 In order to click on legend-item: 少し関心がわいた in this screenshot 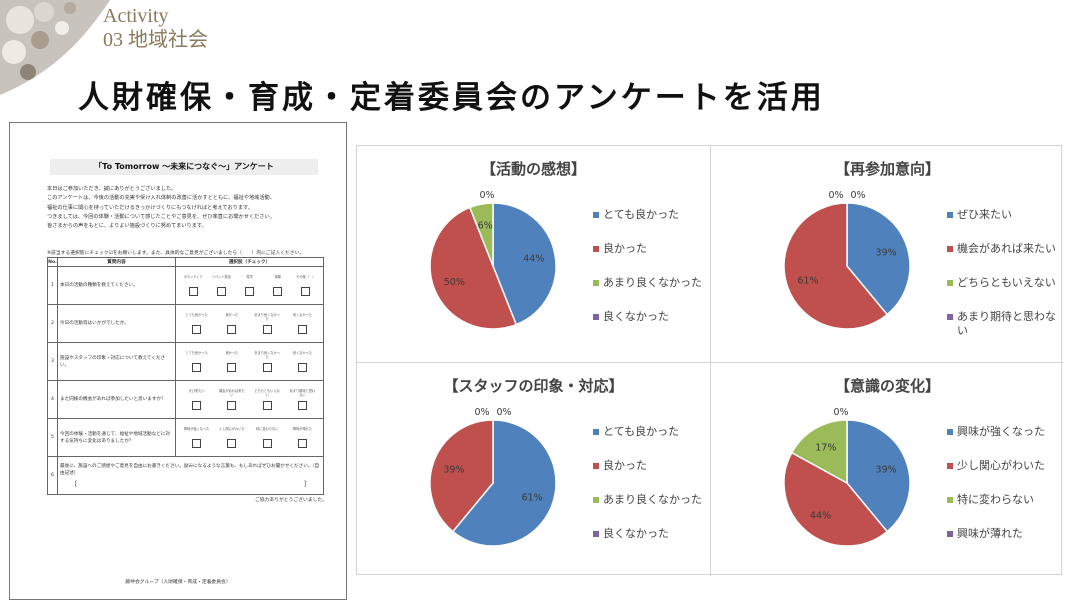, I will do `click(1003, 466)`.